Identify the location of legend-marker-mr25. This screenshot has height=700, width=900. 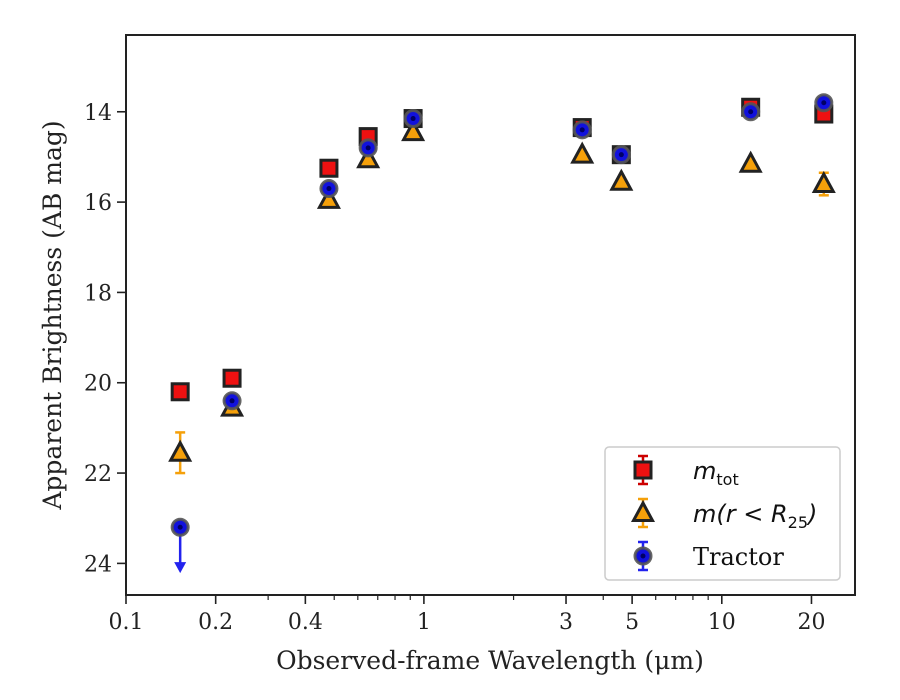
(643, 510).